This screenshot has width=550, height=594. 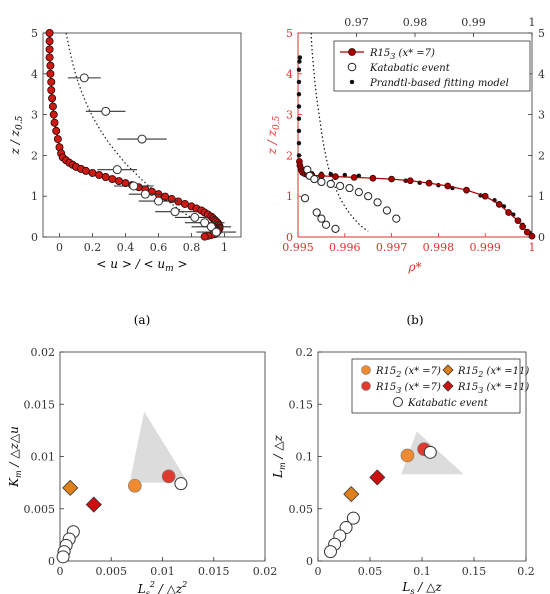 I want to click on panel-d-xtick-label: 0.1, so click(x=422, y=571).